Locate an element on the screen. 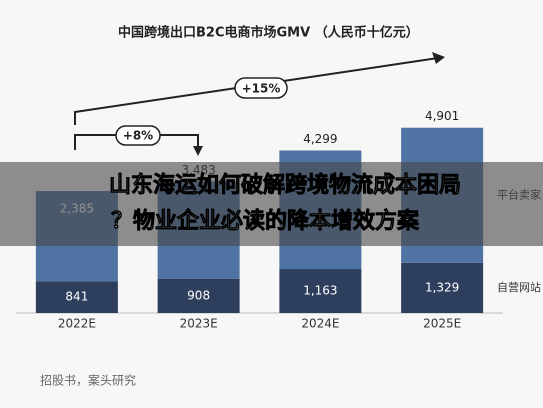  chart-title: 中国跨境出口B2C电商市场GMV （人民币十亿元） is located at coordinates (268, 33).